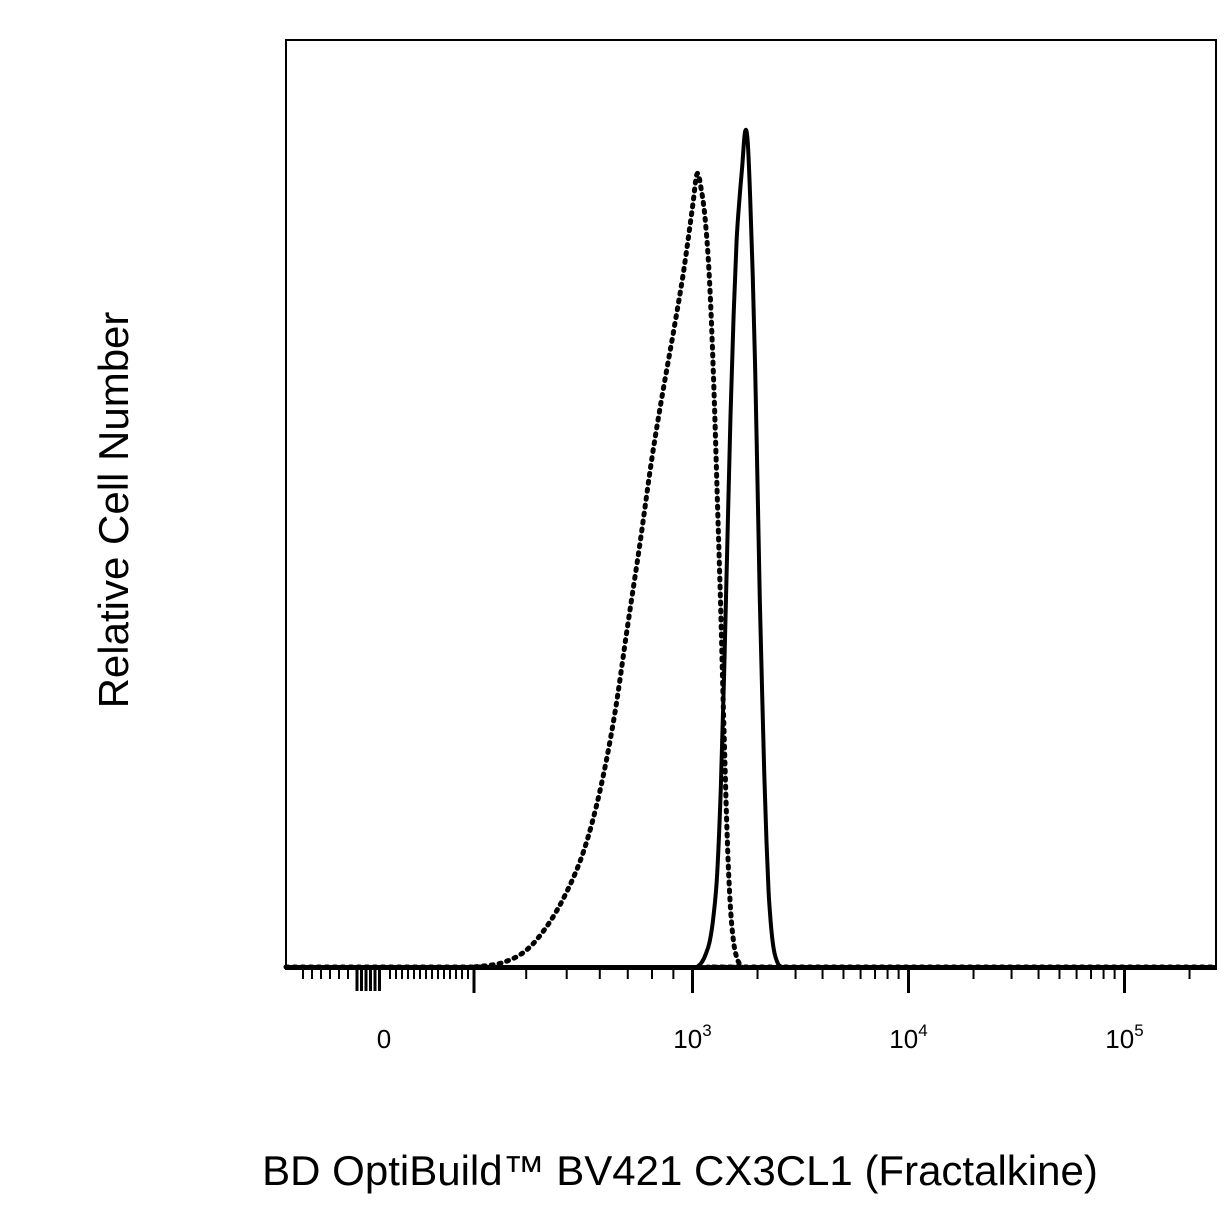 Image resolution: width=1230 pixels, height=1230 pixels. Describe the element at coordinates (908, 1037) in the screenshot. I see `x-tick-label: 10⁴` at that location.